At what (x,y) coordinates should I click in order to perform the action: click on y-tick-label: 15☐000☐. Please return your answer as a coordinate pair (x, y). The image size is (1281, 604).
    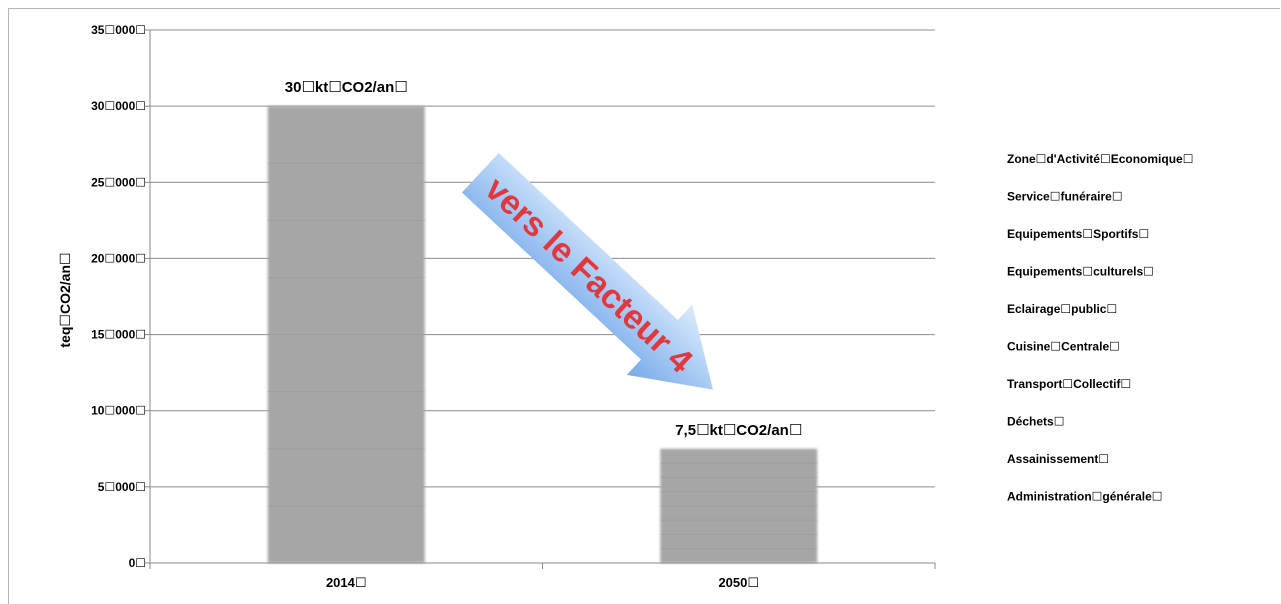
    Looking at the image, I should click on (118, 335).